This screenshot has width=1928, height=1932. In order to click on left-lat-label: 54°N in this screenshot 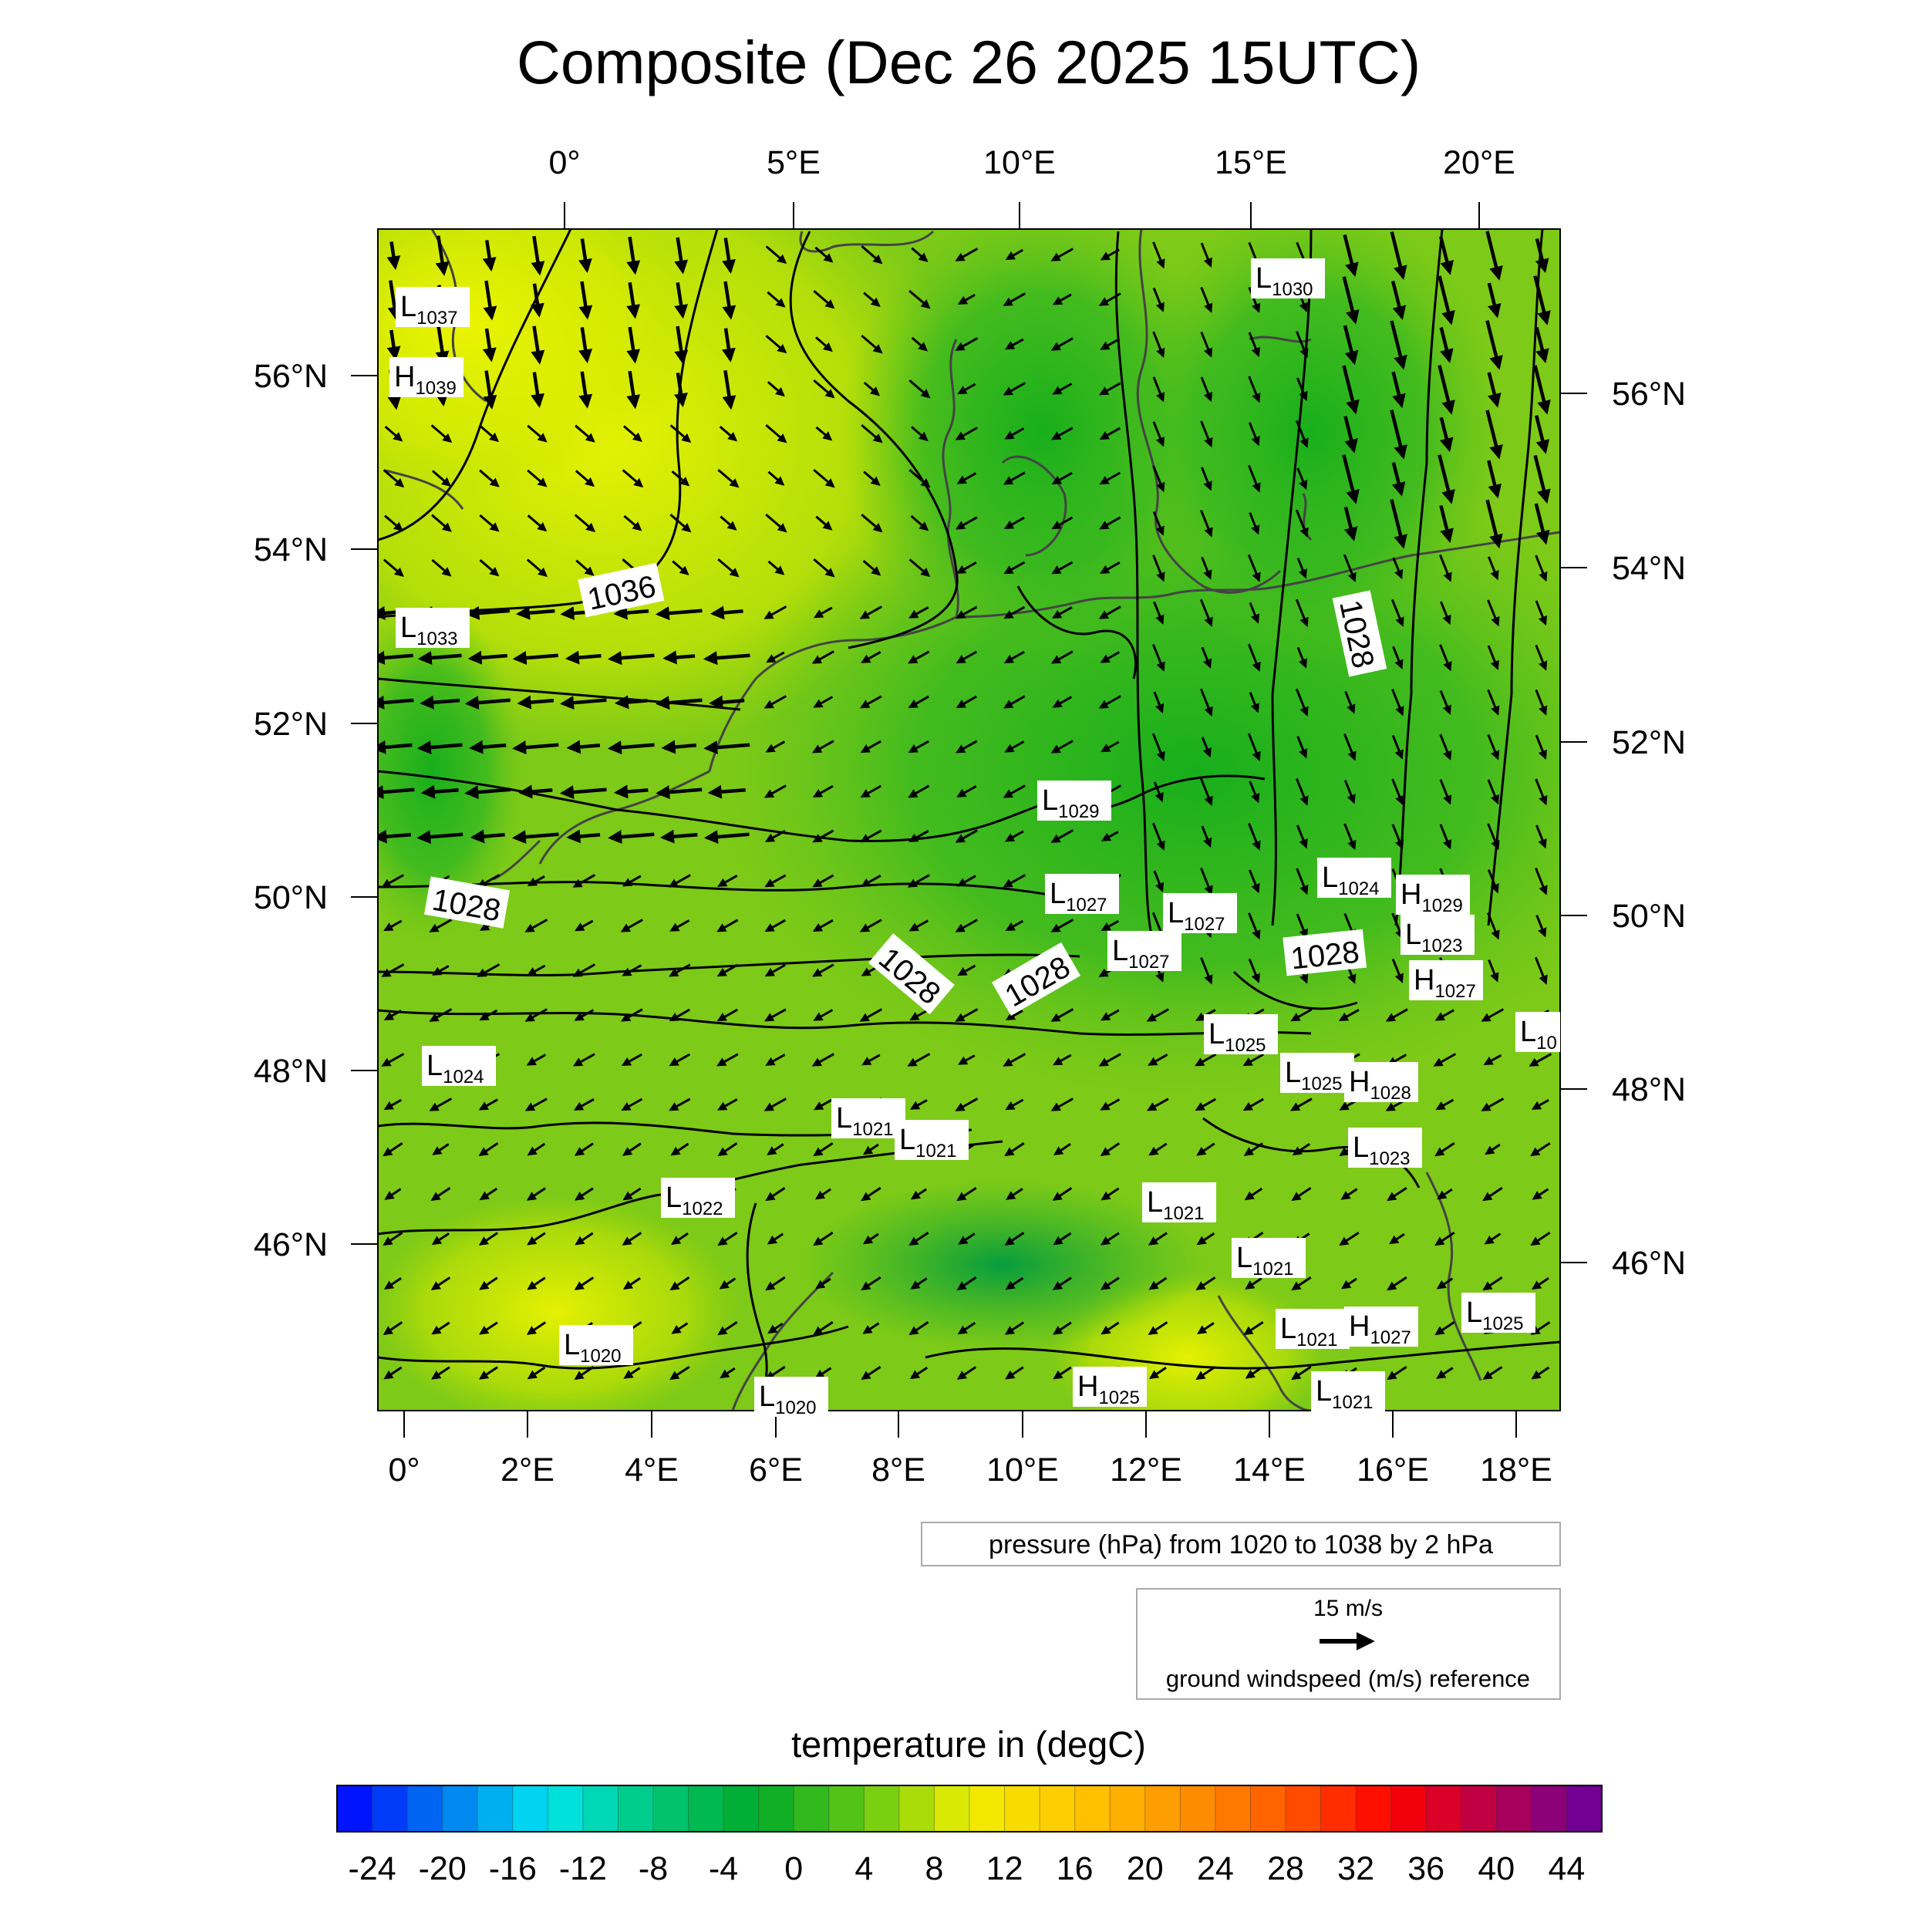, I will do `click(291, 549)`.